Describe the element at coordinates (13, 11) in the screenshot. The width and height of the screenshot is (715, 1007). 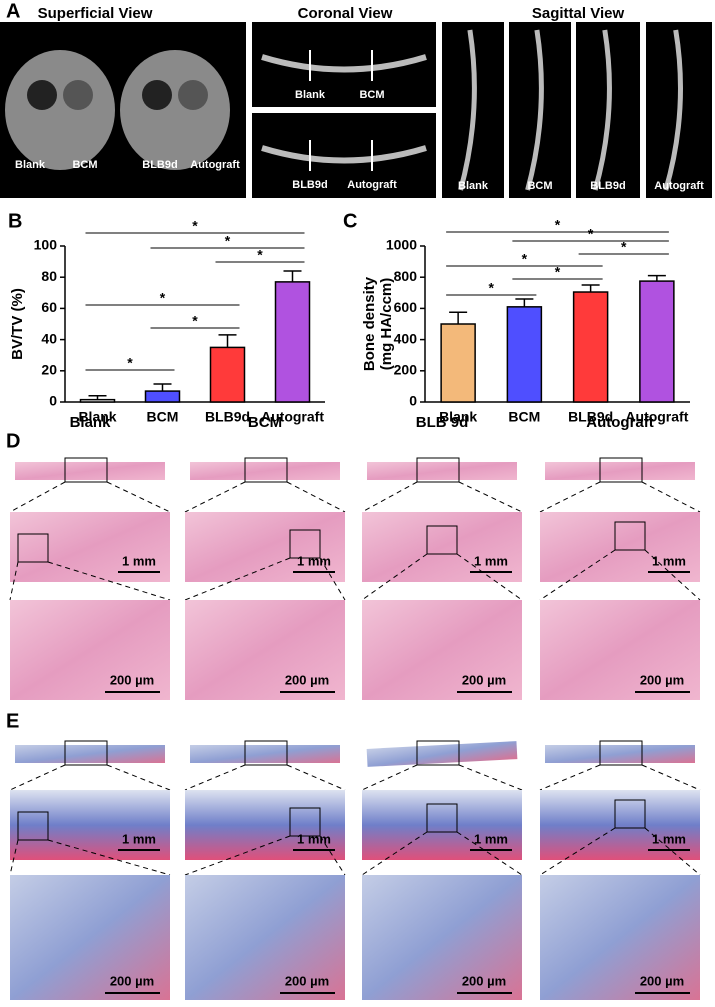
I see `panel-letter: A` at that location.